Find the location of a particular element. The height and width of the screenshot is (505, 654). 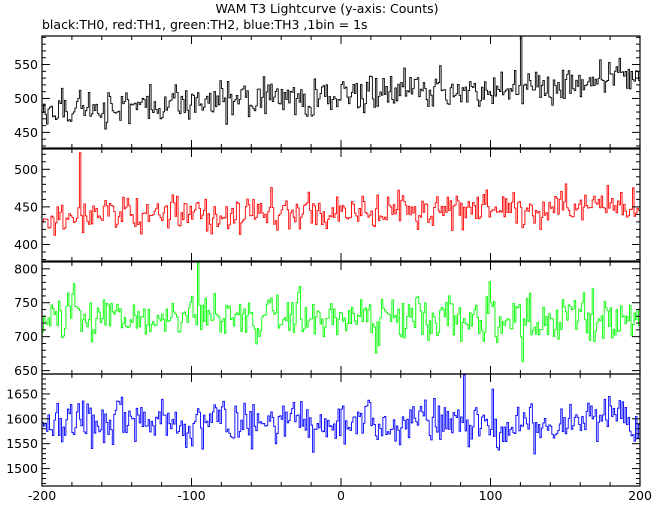

y-tick-label: 1650 is located at coordinates (22, 393).